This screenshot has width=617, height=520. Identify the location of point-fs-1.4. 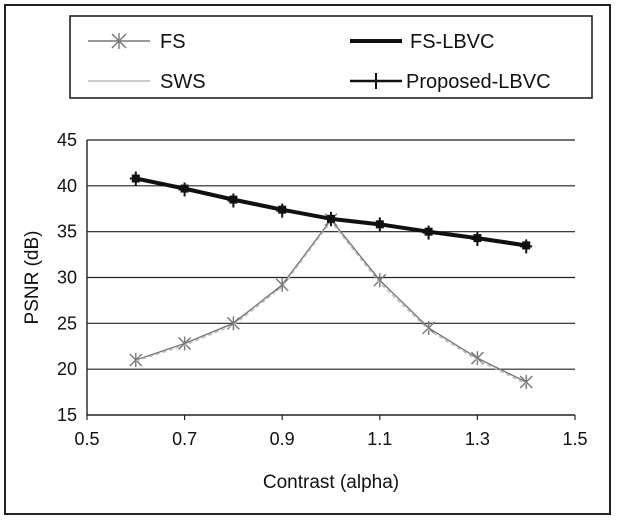
(526, 382).